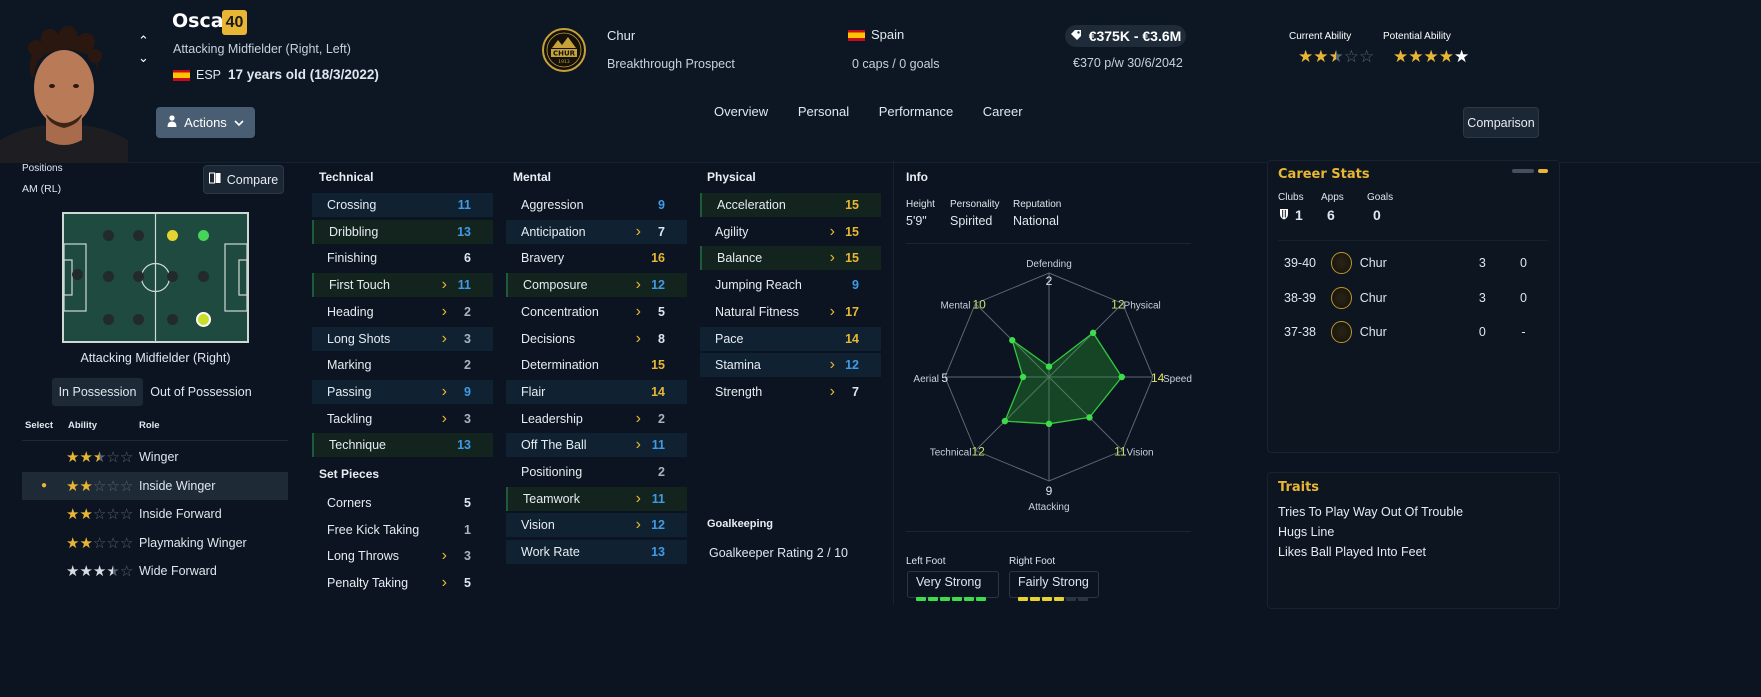 This screenshot has width=1761, height=697. What do you see at coordinates (155, 514) in the screenshot?
I see `role-row: ★★☆☆☆ Inside Forward` at bounding box center [155, 514].